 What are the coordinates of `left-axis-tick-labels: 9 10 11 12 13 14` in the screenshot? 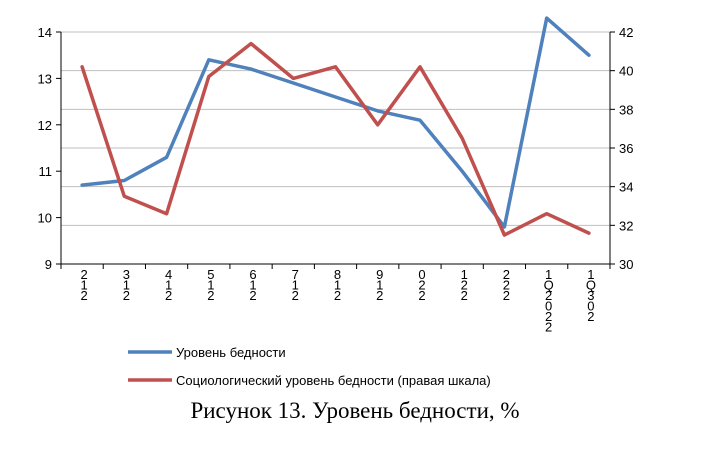 It's located at (45, 148).